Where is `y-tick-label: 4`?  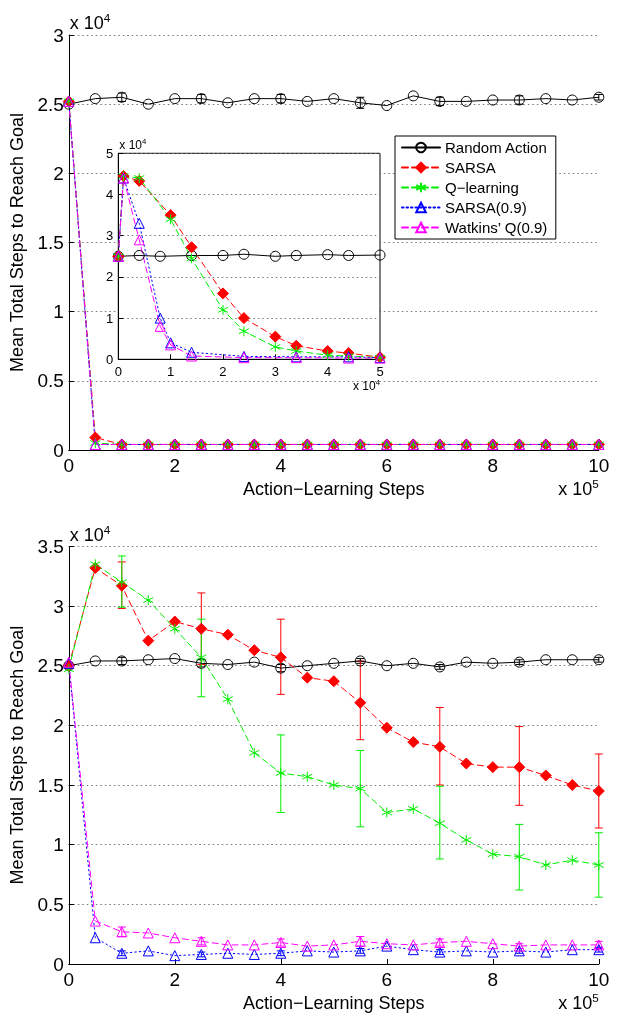 y-tick-label: 4 is located at coordinates (110, 194).